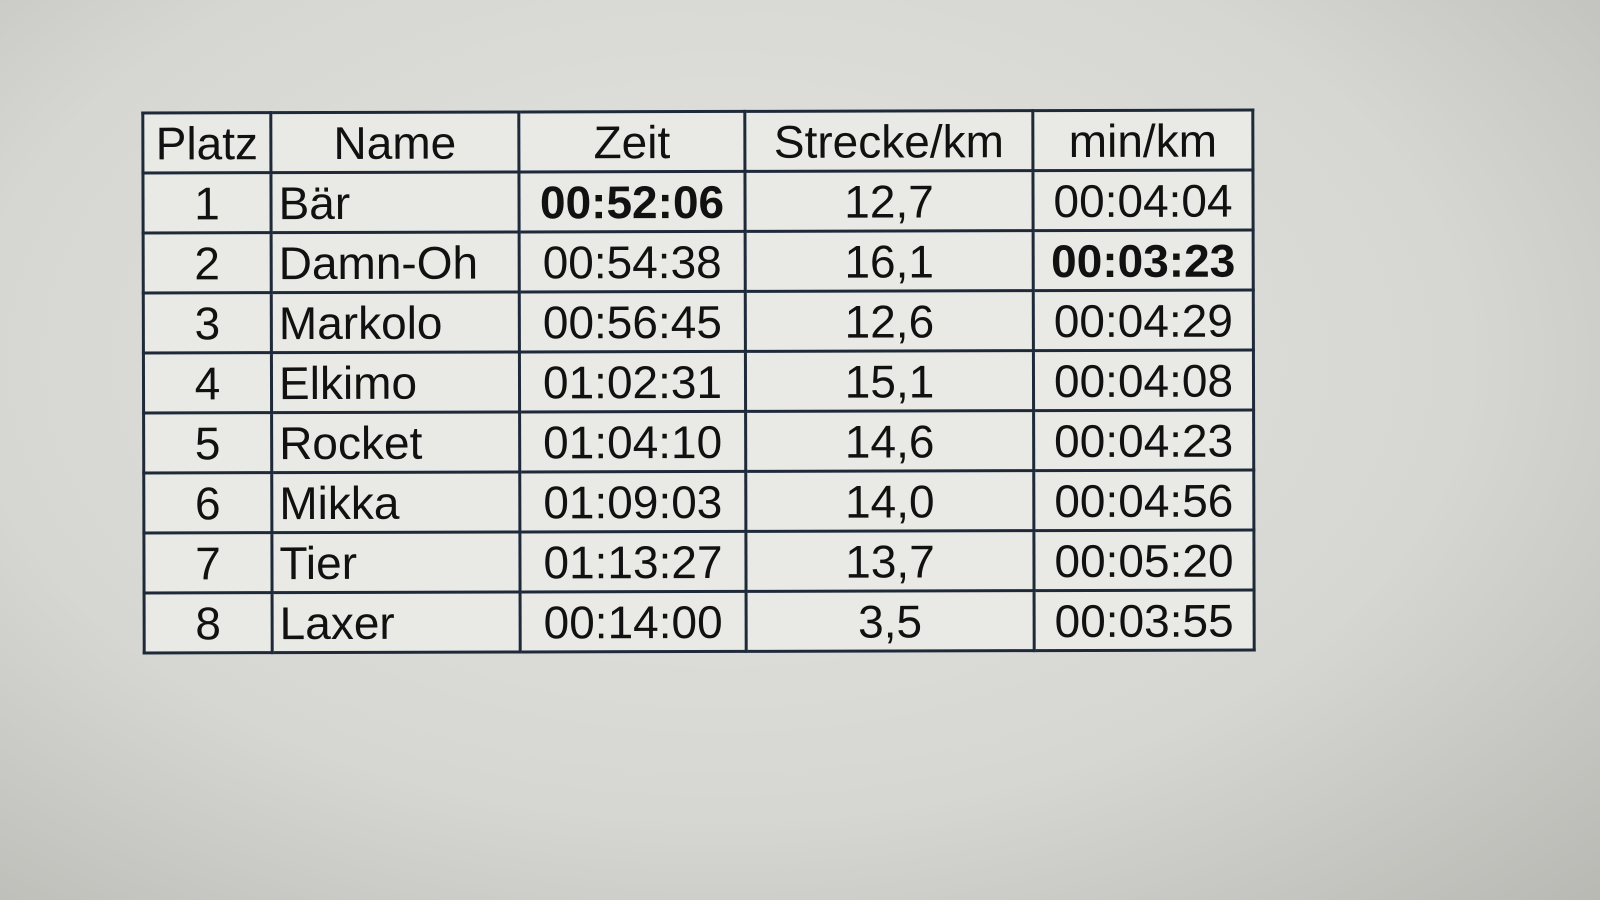  I want to click on cell-pace: 00:04:29, so click(1143, 320).